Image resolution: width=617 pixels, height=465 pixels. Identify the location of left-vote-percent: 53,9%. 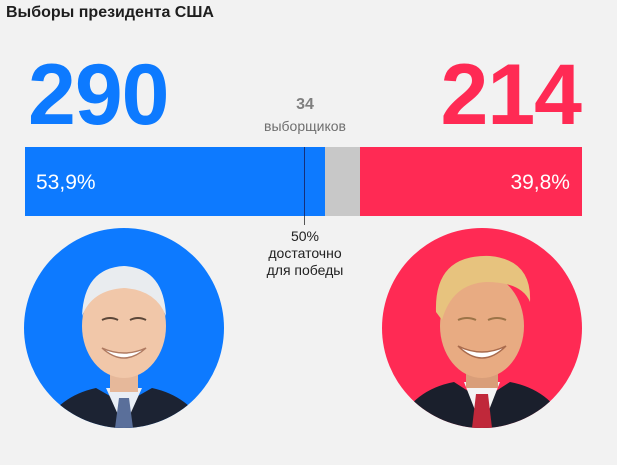
(66, 182).